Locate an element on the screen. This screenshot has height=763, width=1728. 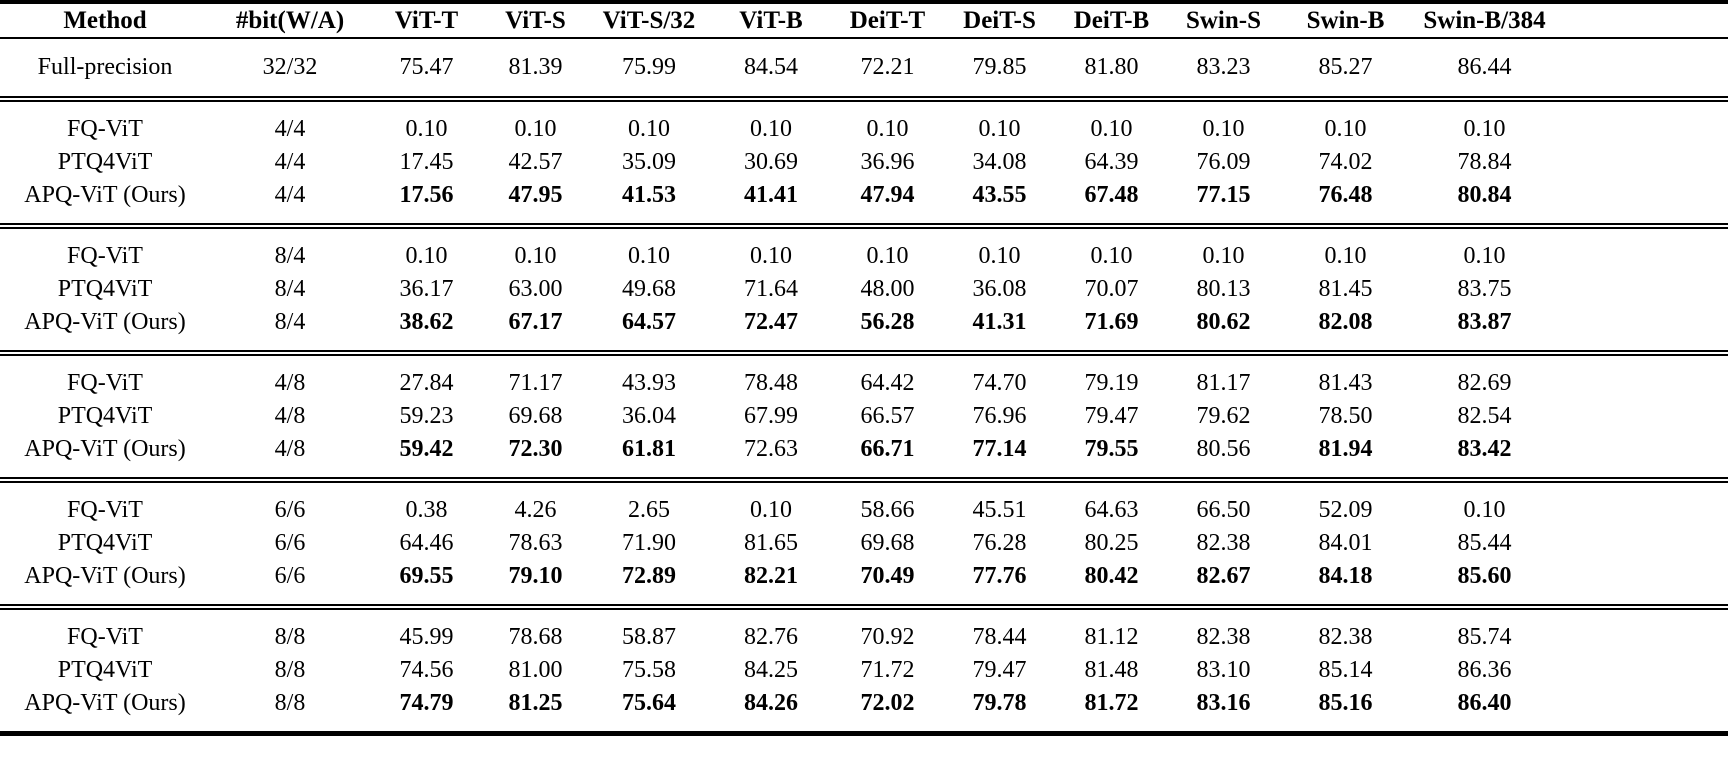
value-cell: 83.16 is located at coordinates (1223, 703).